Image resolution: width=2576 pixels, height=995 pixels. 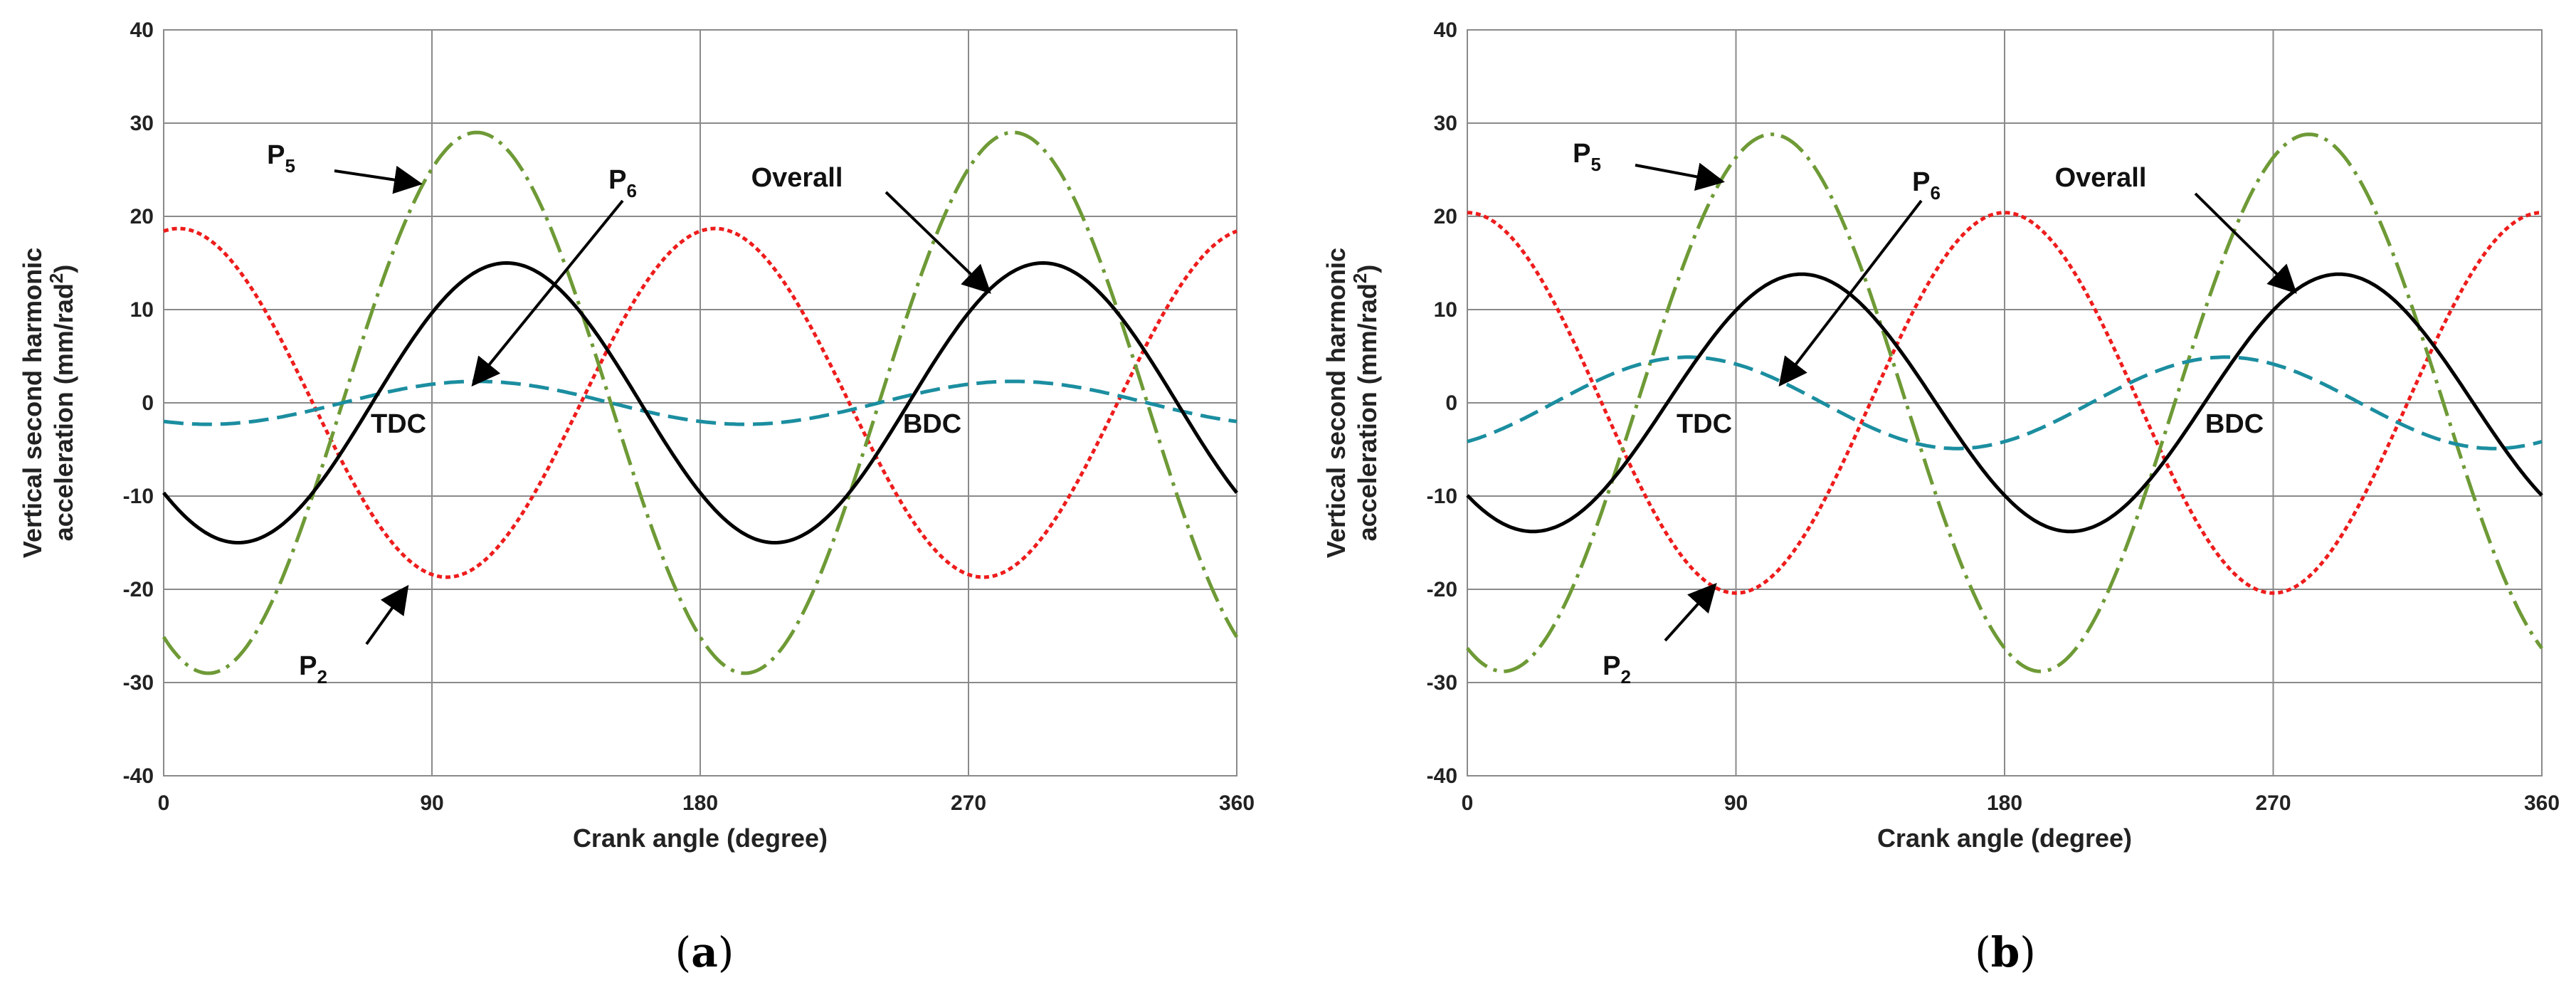 I want to click on series-line-p2, so click(x=700, y=402).